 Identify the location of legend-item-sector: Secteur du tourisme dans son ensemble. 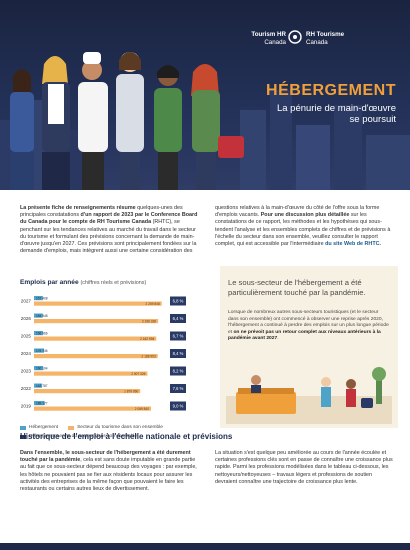
(115, 427).